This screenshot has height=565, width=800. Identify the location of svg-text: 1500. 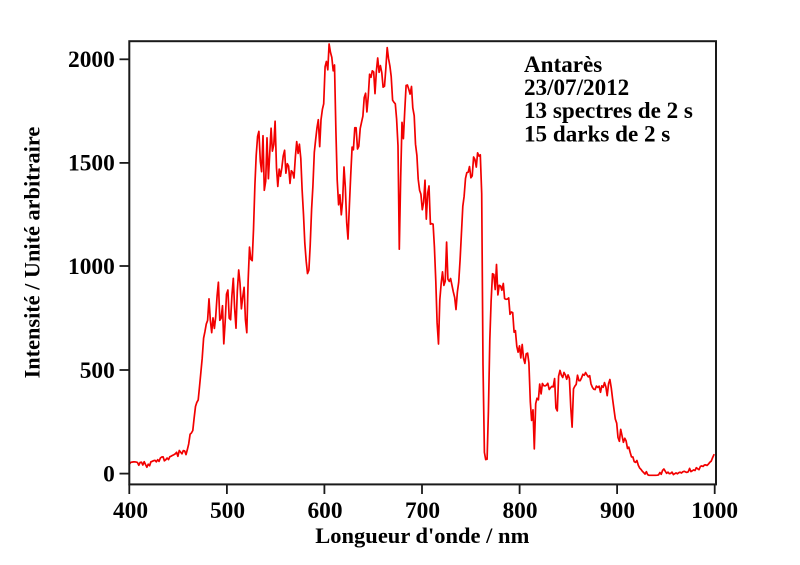
(91, 164).